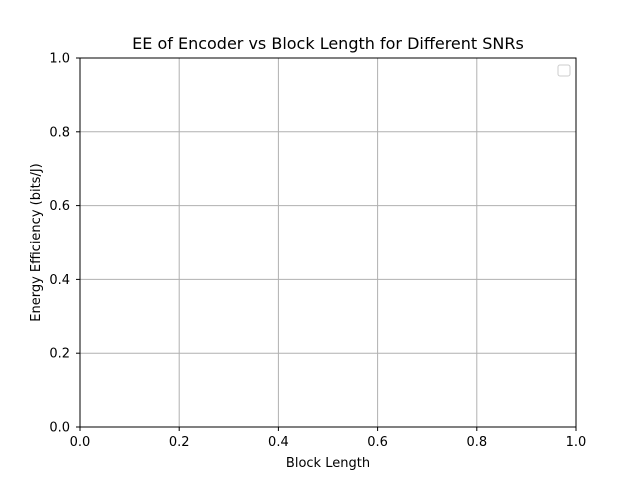  What do you see at coordinates (328, 463) in the screenshot?
I see `x-axis-label: Block Length` at bounding box center [328, 463].